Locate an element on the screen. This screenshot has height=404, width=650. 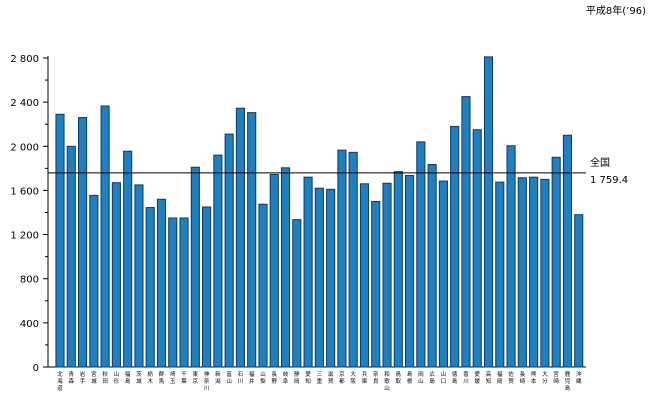
y-tick-label: 0 is located at coordinates (36, 368).